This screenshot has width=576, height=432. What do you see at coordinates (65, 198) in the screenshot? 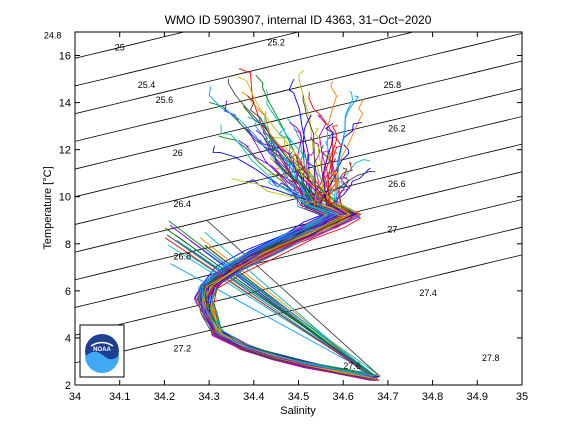
I see `y-tick-label: 10` at bounding box center [65, 198].